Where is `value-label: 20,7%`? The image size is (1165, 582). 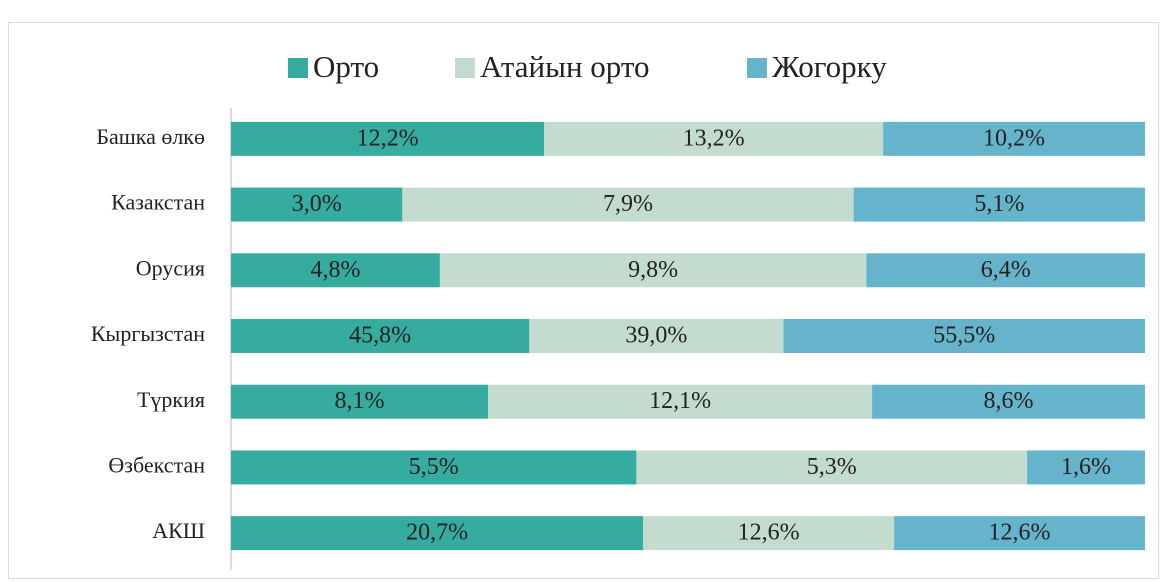 value-label: 20,7% is located at coordinates (437, 533).